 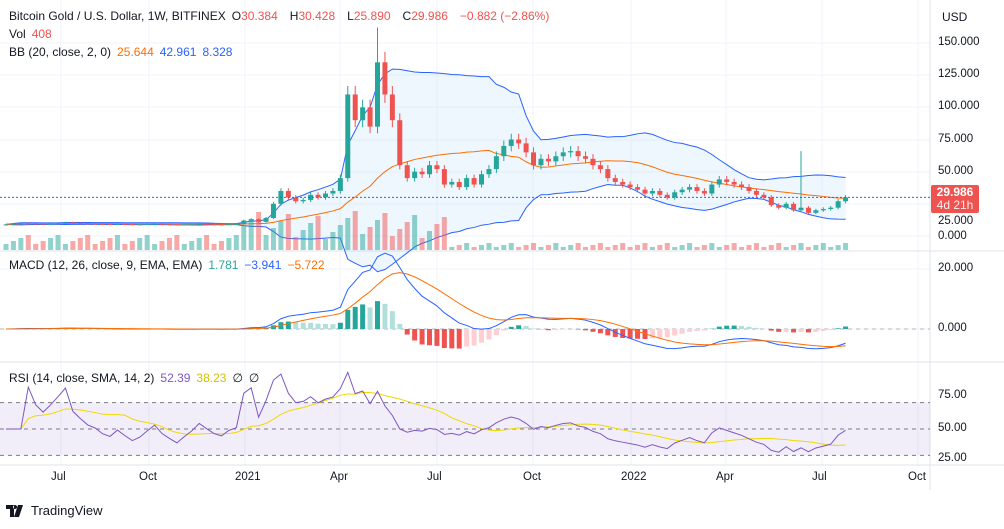 I want to click on close-label: C, so click(x=407, y=16).